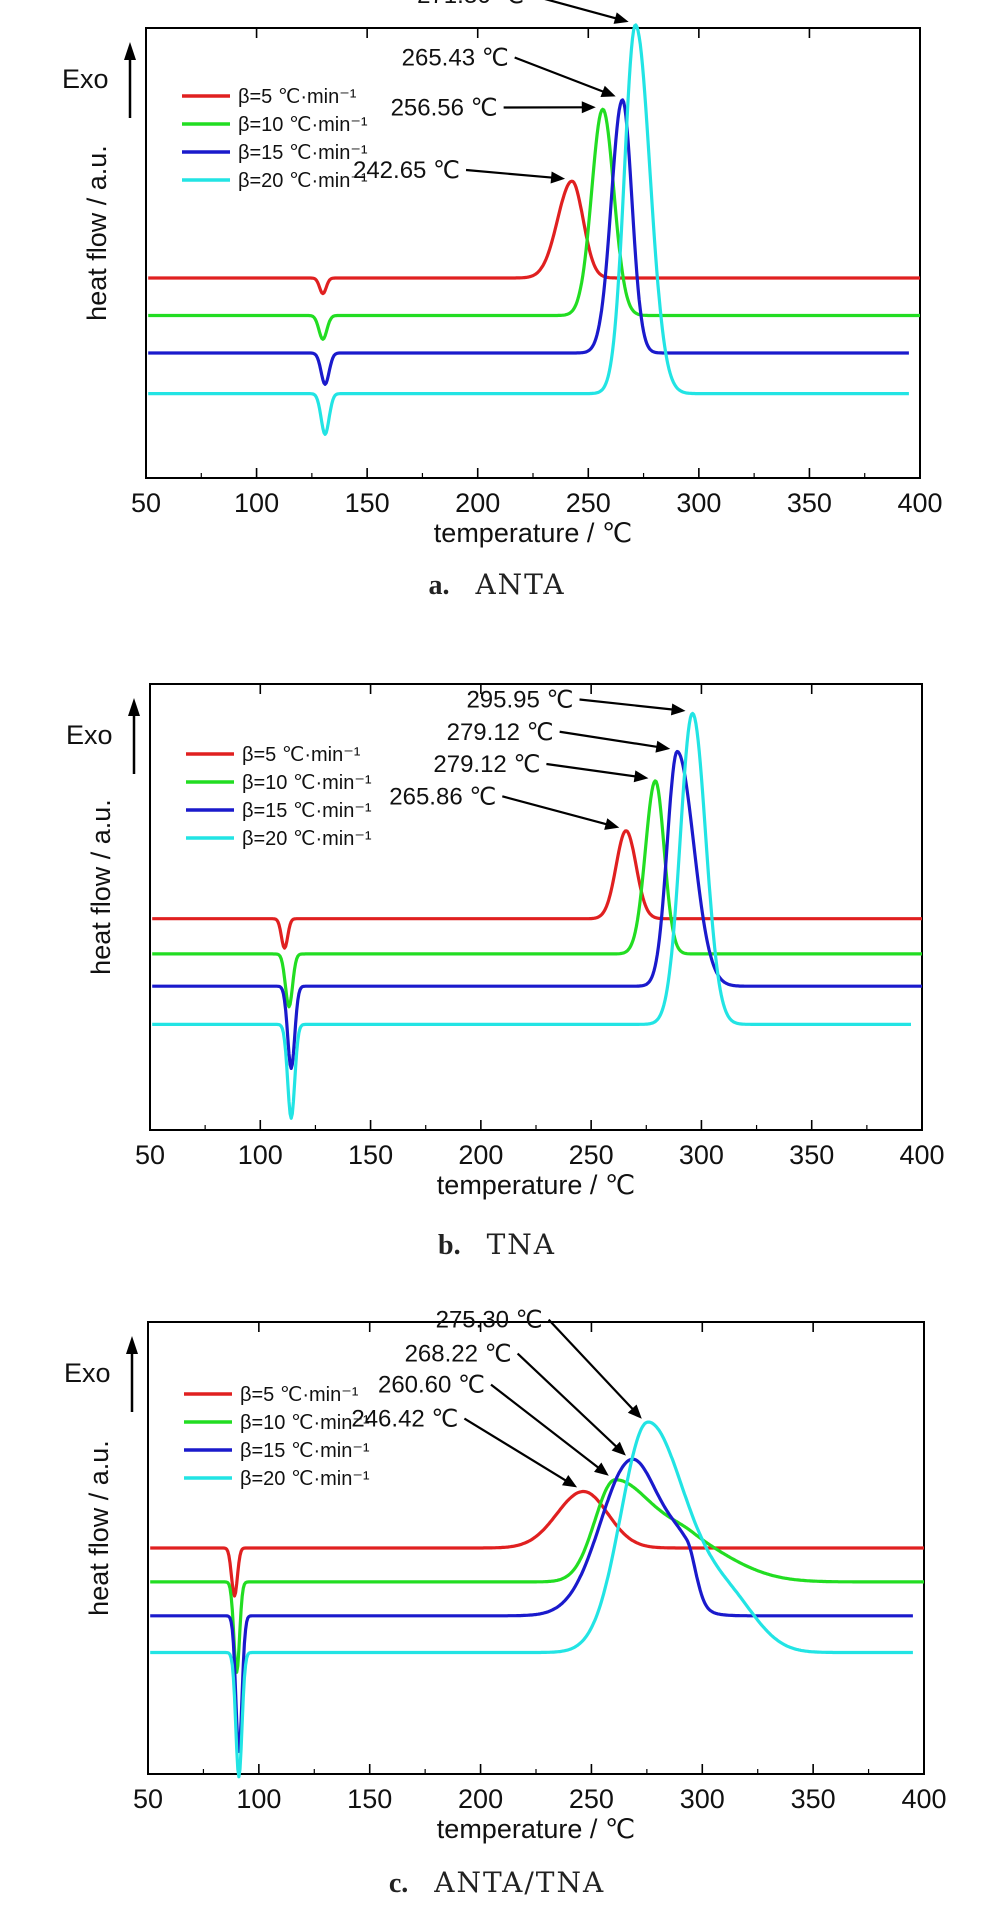 The image size is (994, 1932). Describe the element at coordinates (449, 1245) in the screenshot. I see `caption-letter: b.` at that location.